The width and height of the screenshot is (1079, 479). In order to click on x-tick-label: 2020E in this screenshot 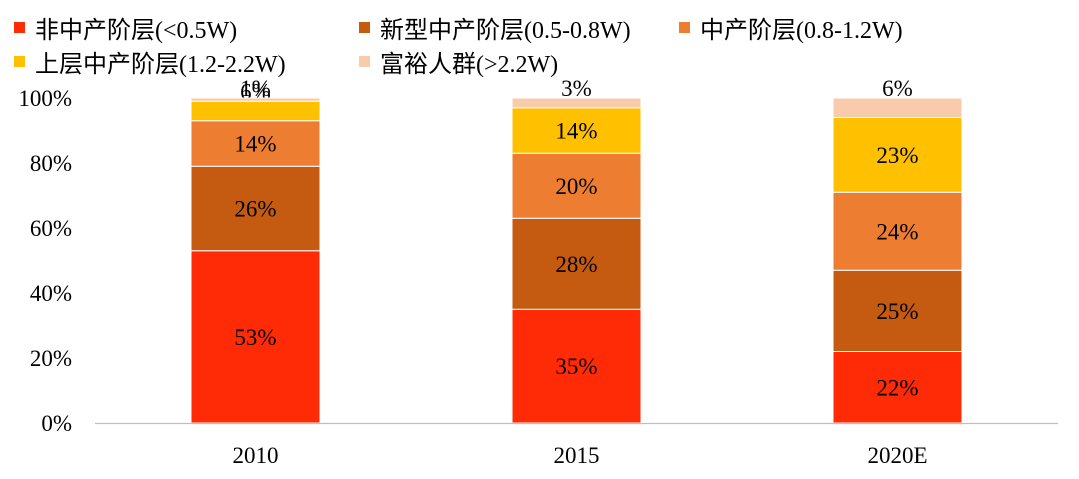, I will do `click(897, 455)`.